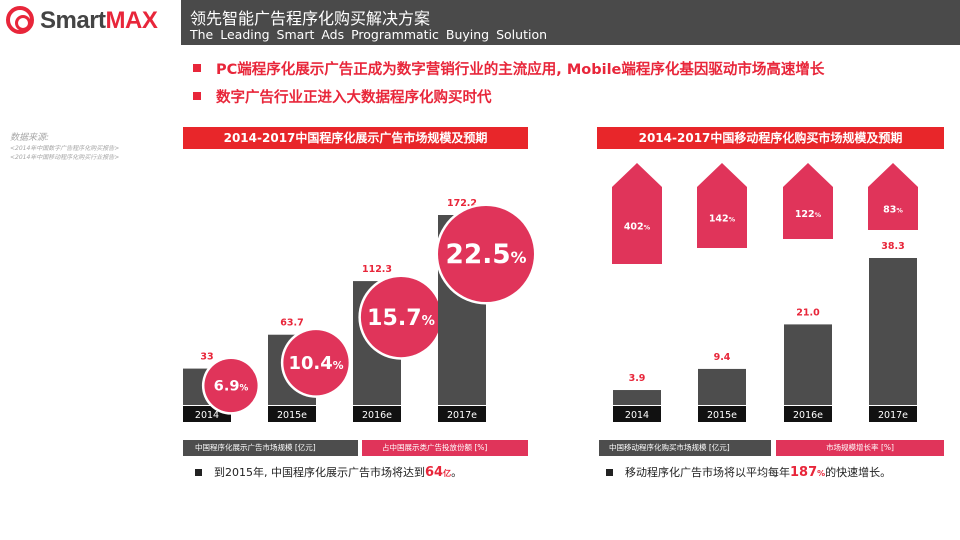 The image size is (960, 540). Describe the element at coordinates (99, 20) in the screenshot. I see `logo-text: SmartMAX` at that location.